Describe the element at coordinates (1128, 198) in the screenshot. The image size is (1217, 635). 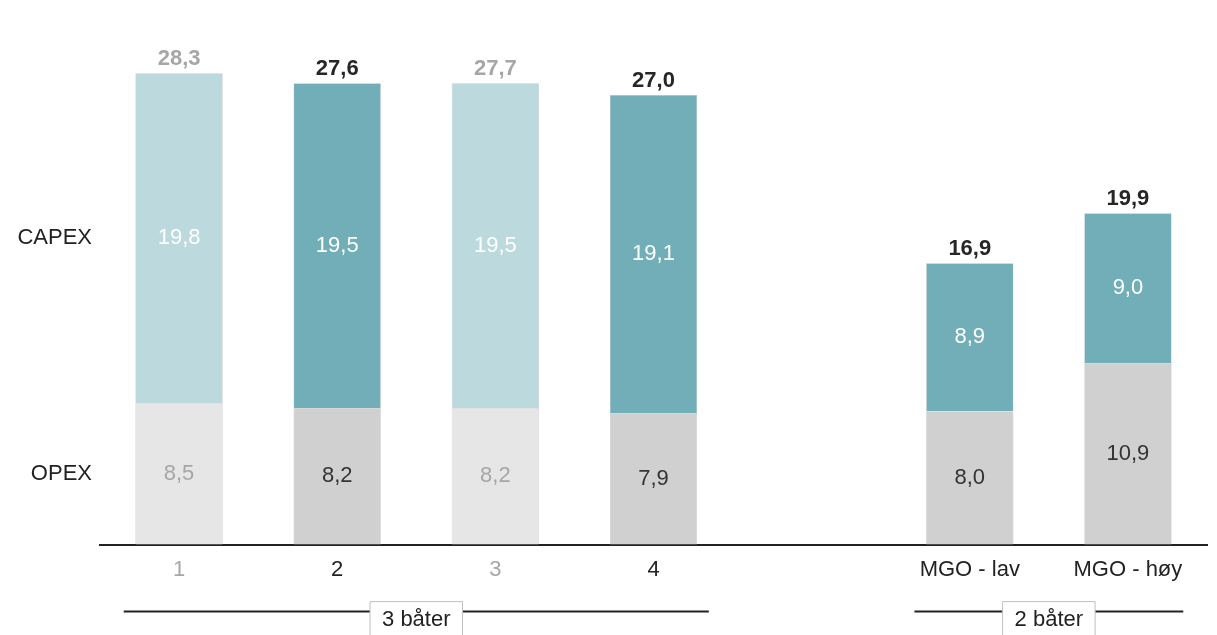
I see `total-label: 19,9` at that location.